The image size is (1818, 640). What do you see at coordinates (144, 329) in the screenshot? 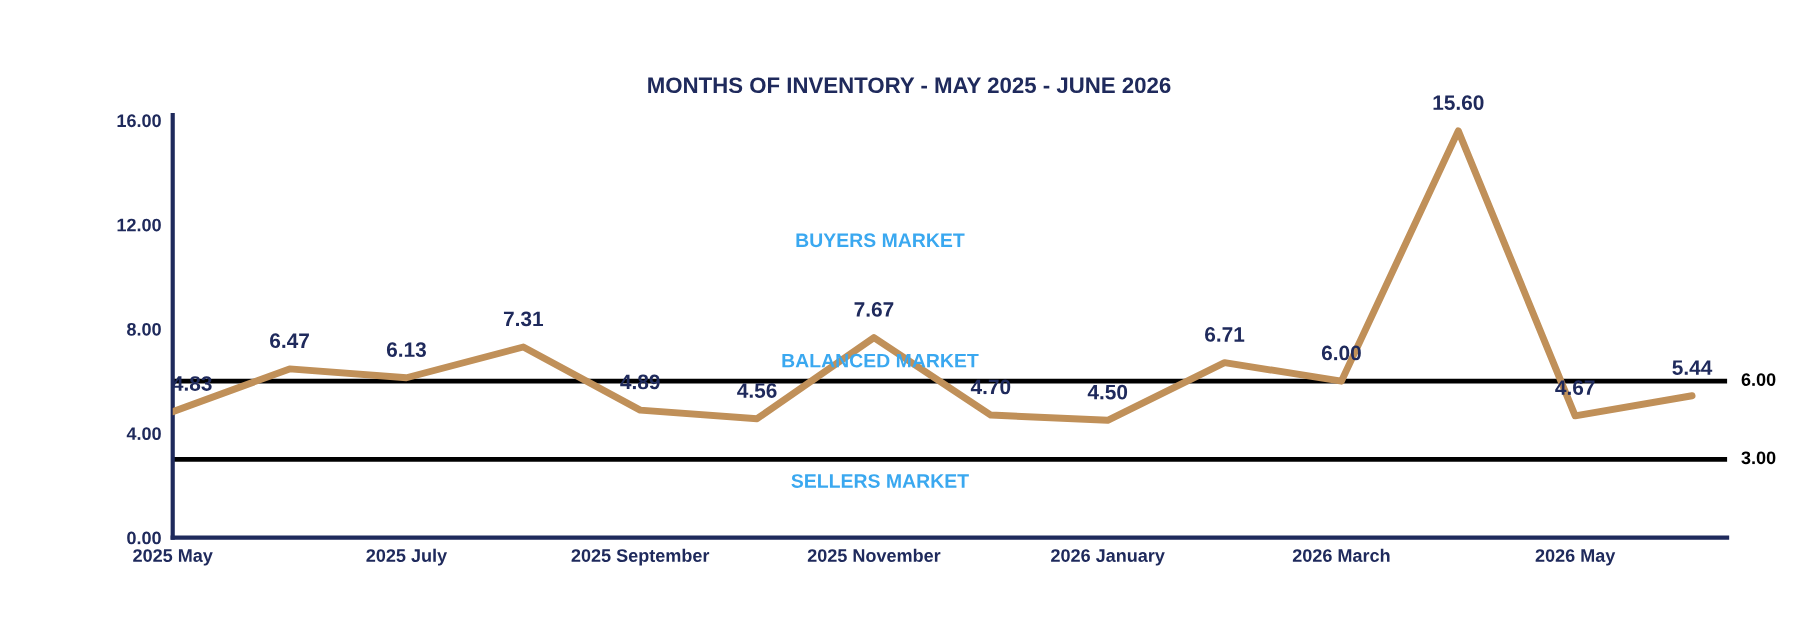
I see `y-tick-label: 8.00` at bounding box center [144, 329].